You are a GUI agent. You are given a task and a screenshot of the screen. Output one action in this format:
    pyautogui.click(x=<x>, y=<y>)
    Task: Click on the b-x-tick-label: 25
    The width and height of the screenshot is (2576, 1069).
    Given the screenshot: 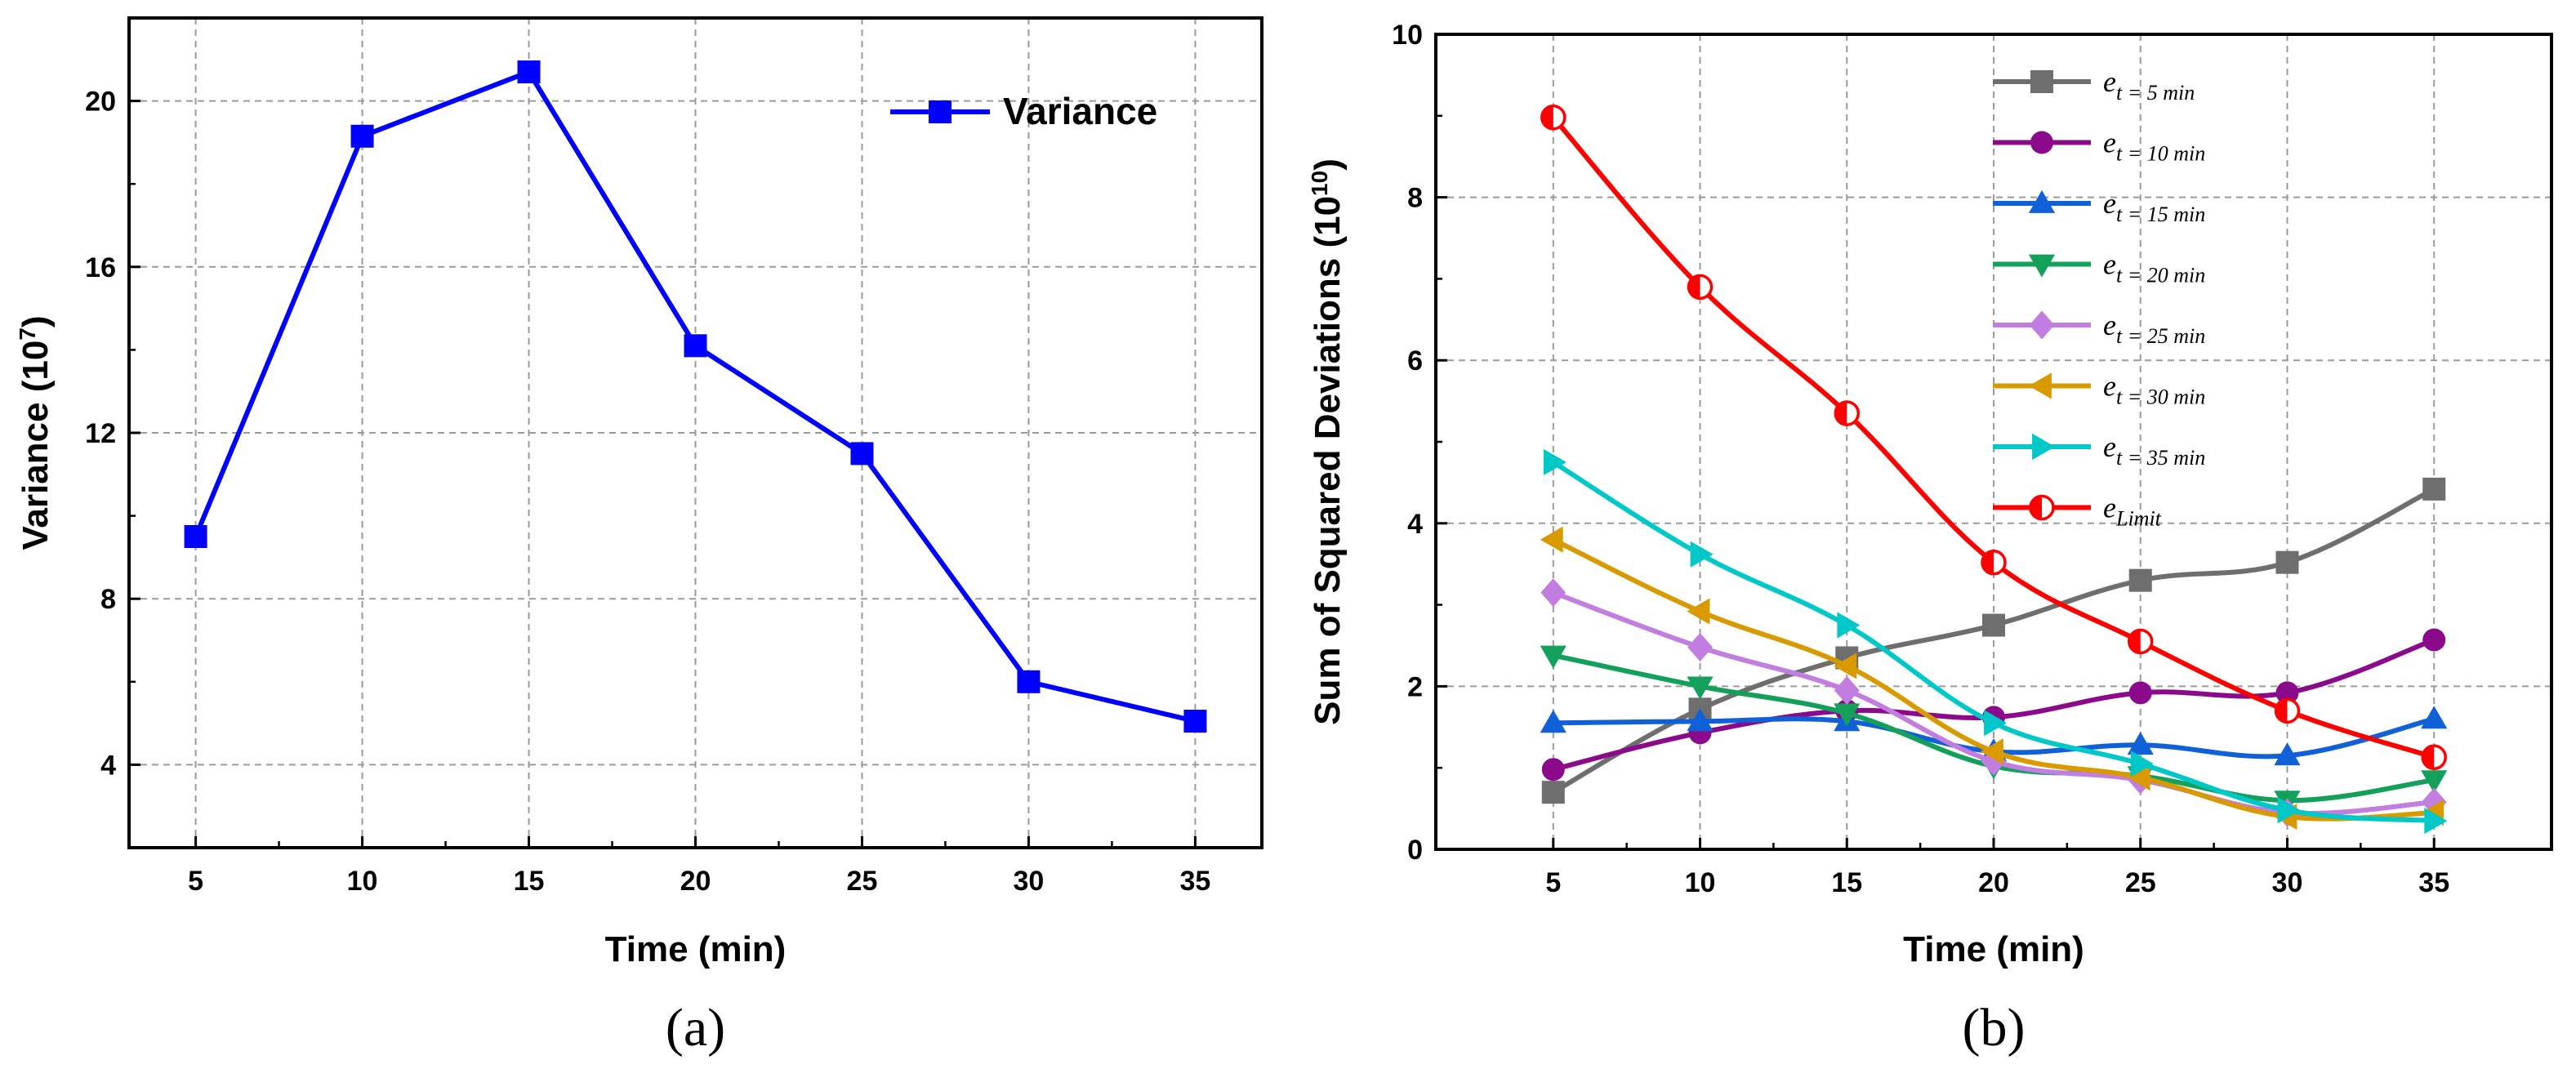 What is the action you would take?
    pyautogui.click(x=2140, y=882)
    